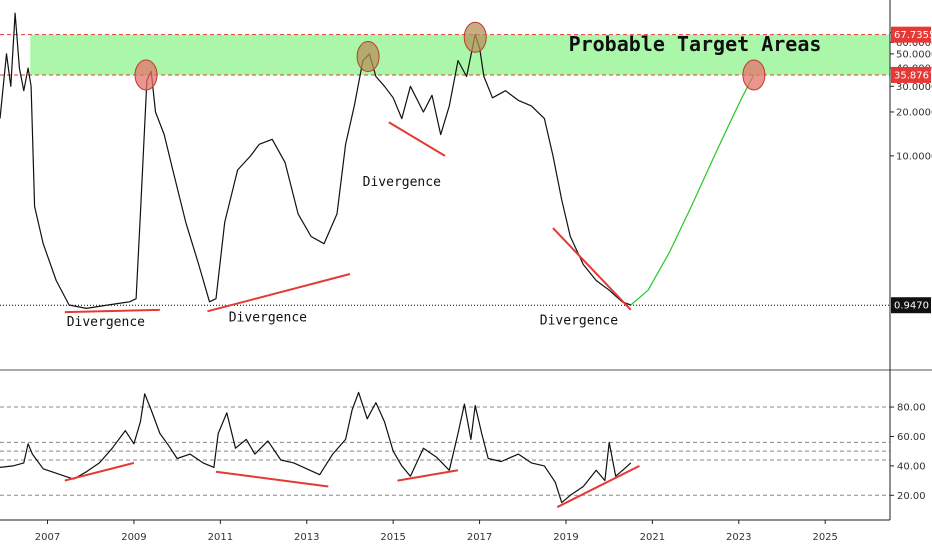 The height and width of the screenshot is (554, 932). What do you see at coordinates (911, 408) in the screenshot?
I see `oscillator-y-tick-label: 80.00` at bounding box center [911, 408].